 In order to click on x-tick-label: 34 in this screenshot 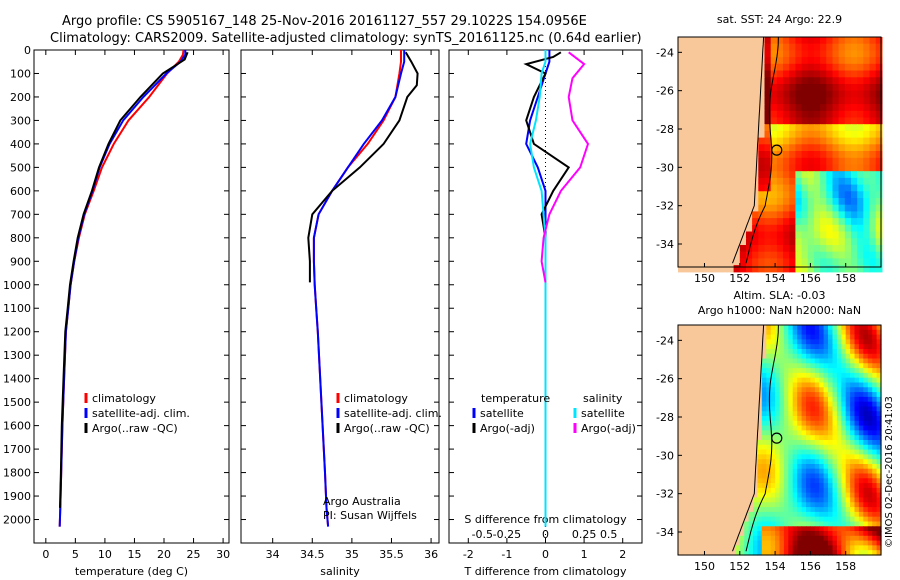, I will do `click(273, 554)`.